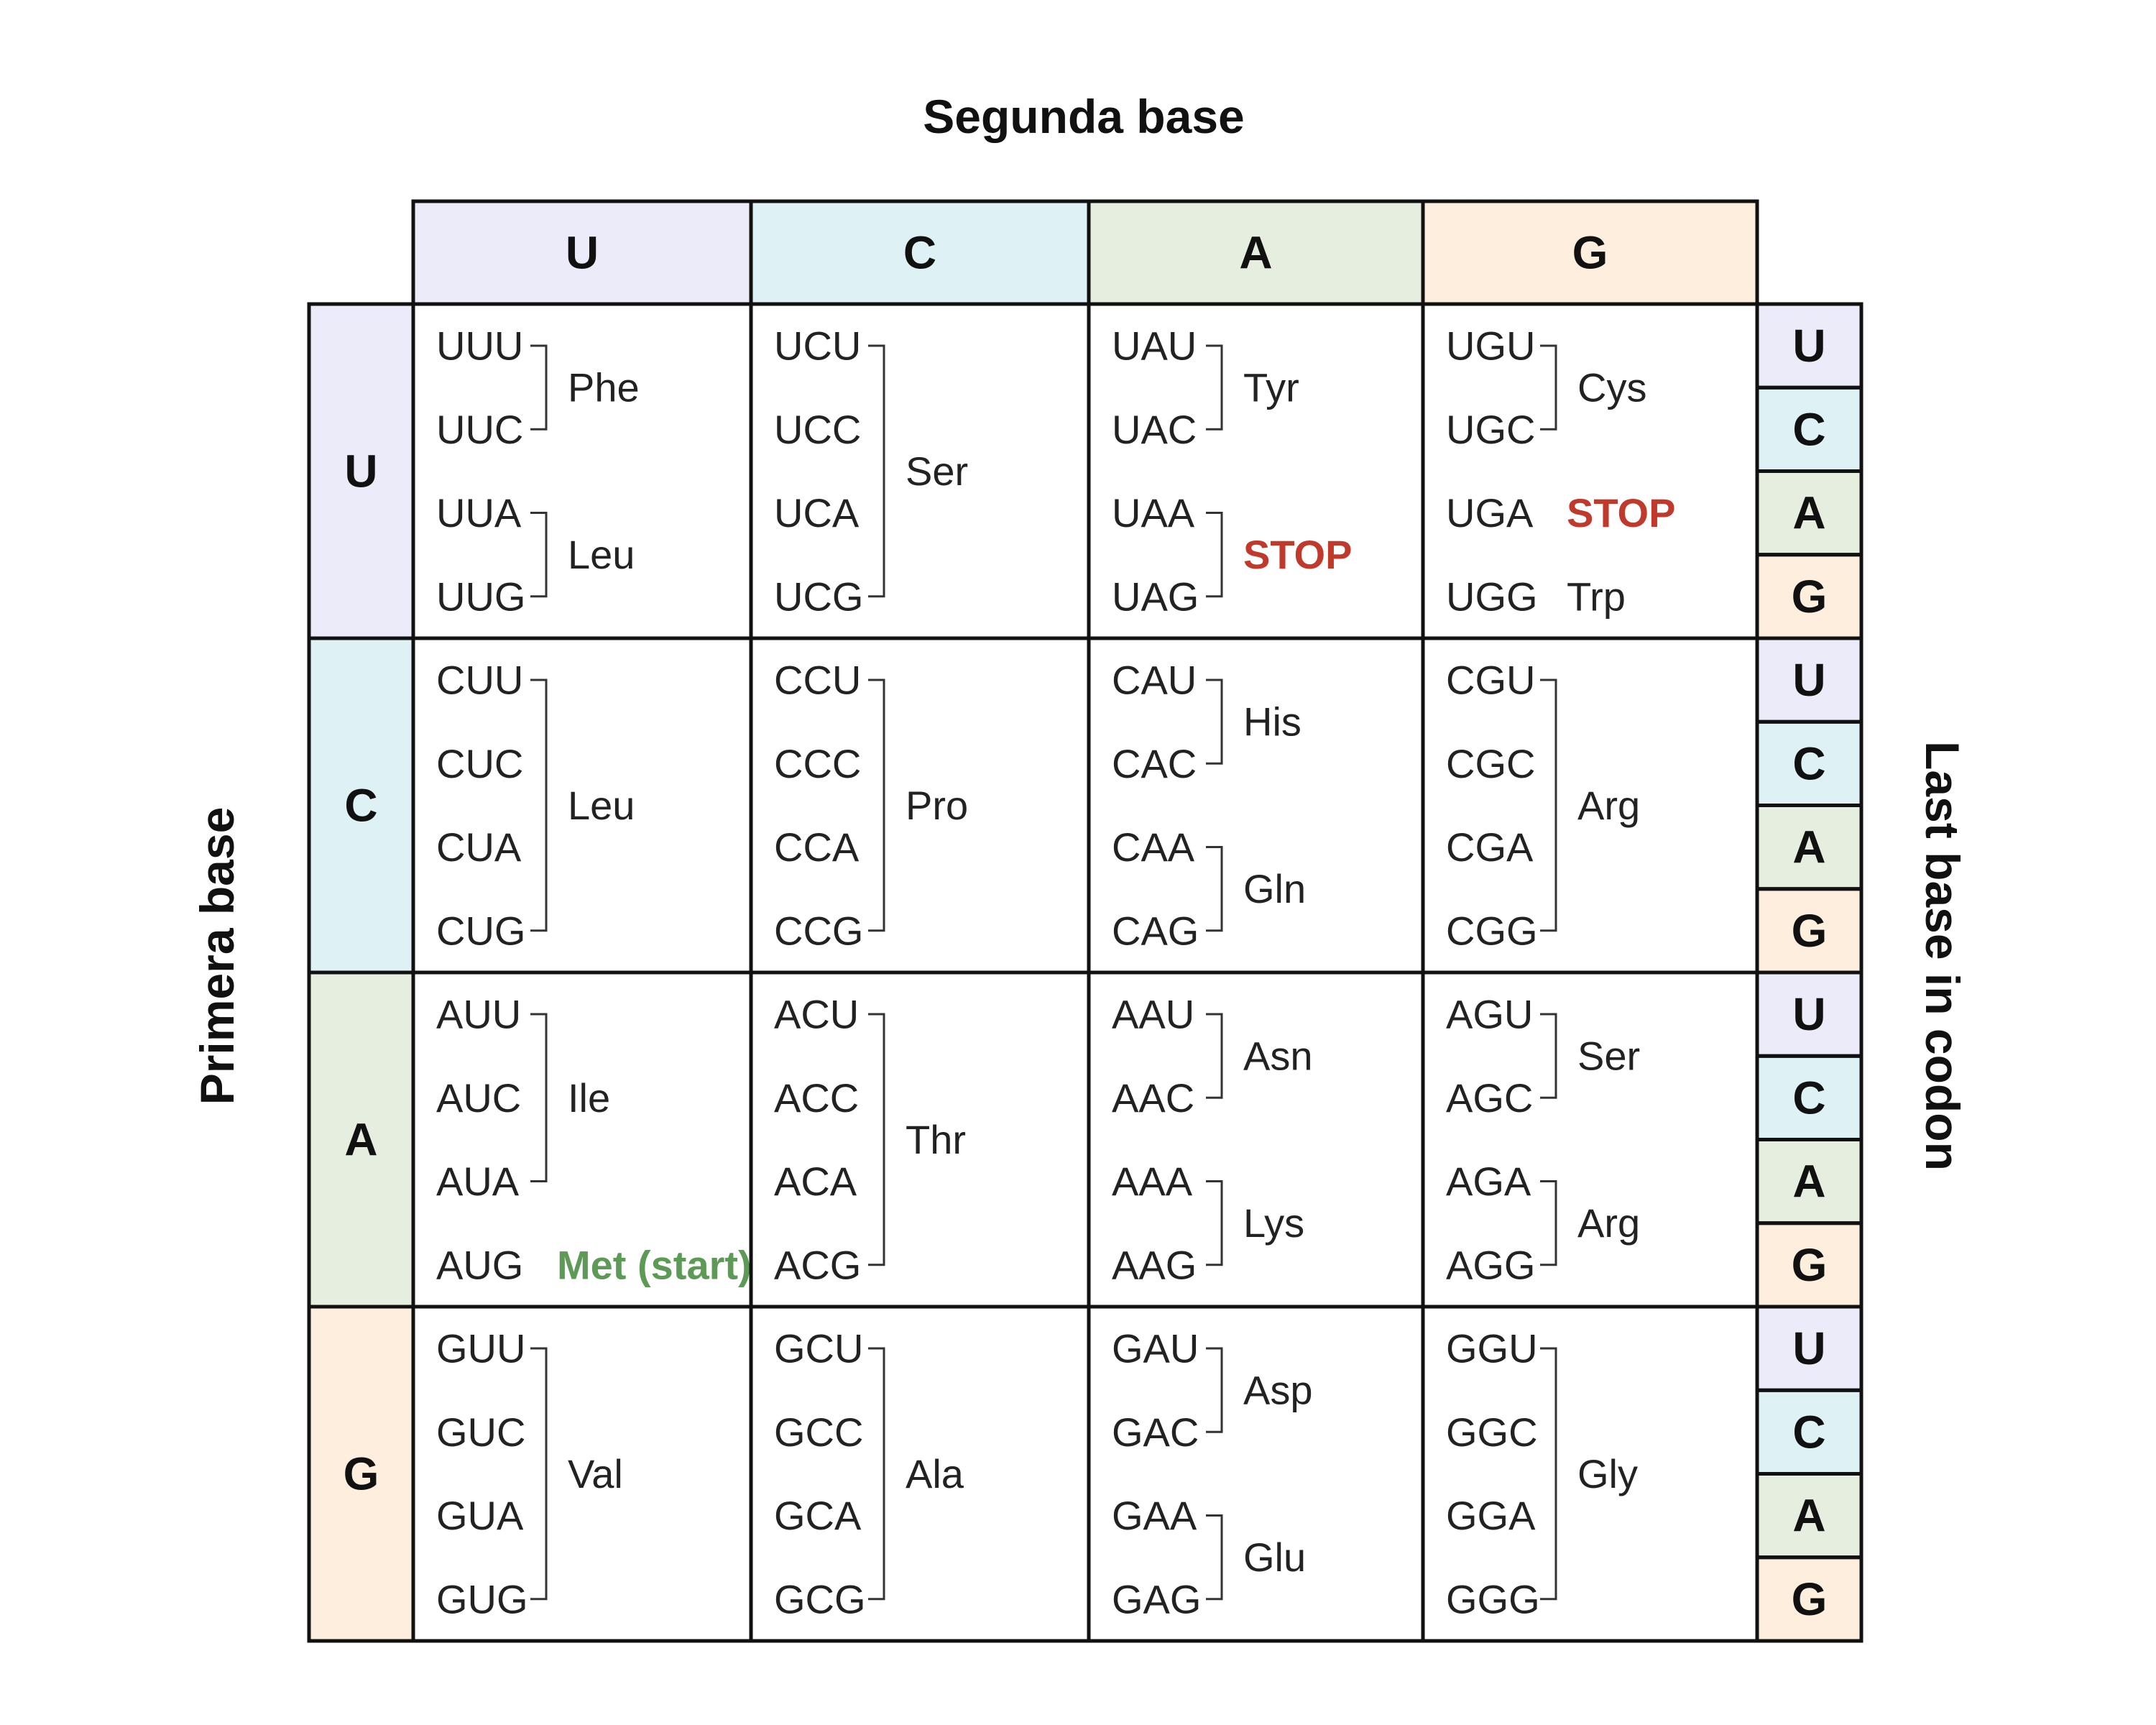 Image resolution: width=2156 pixels, height=1725 pixels. I want to click on codon-ggu: GGU, so click(1492, 1348).